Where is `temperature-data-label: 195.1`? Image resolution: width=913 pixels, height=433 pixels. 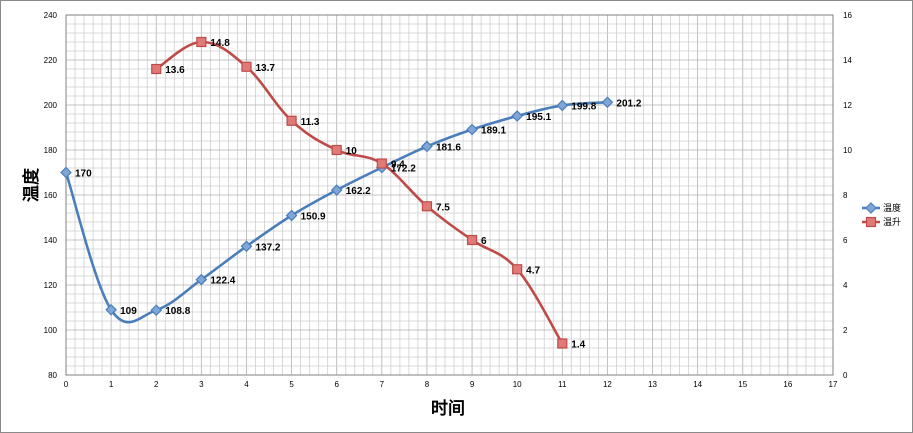
temperature-data-label: 195.1 is located at coordinates (538, 117).